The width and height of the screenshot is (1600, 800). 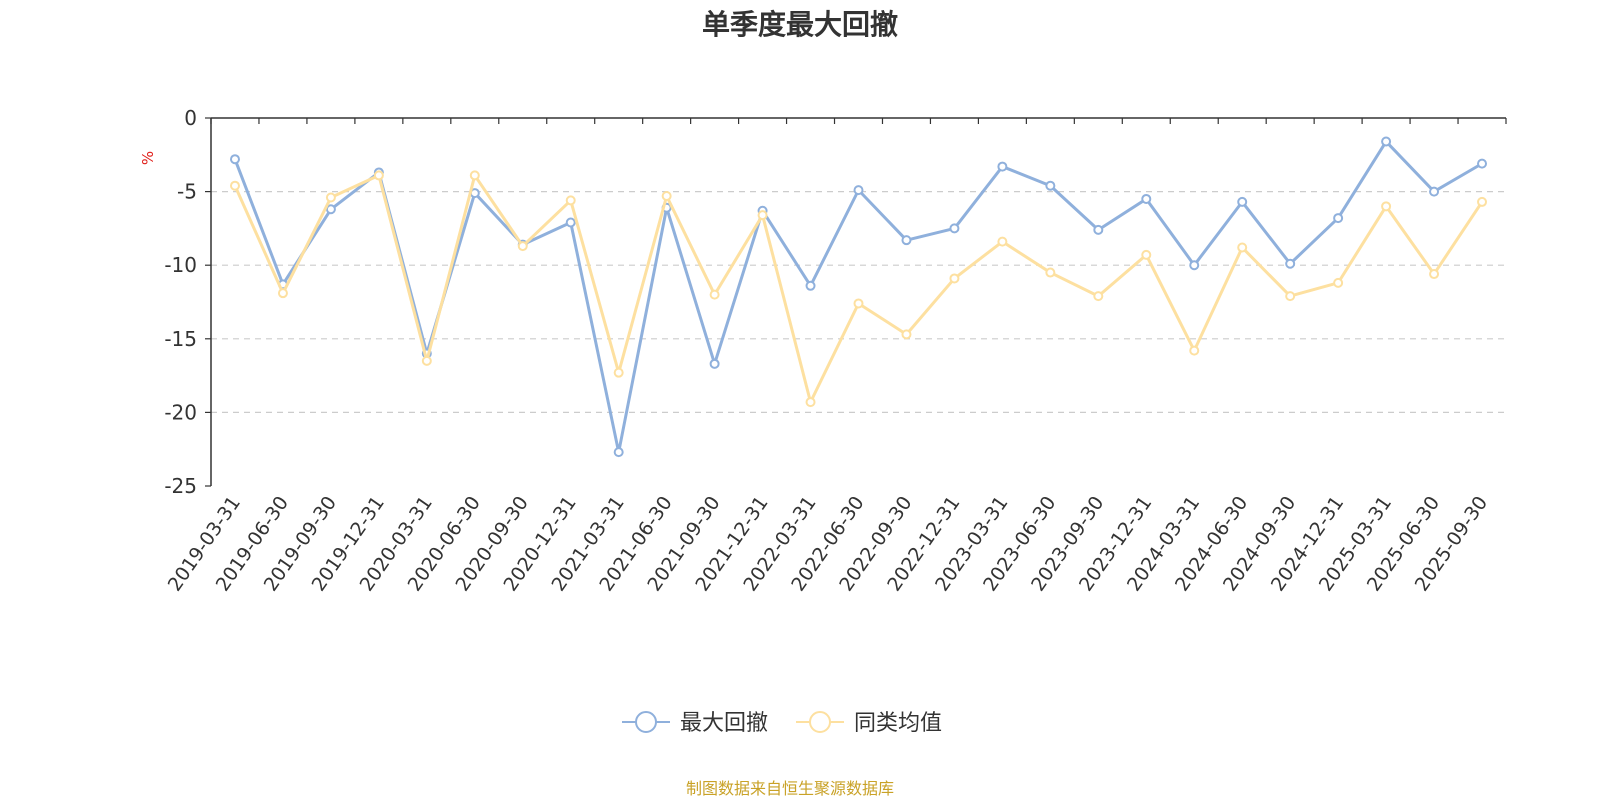 What do you see at coordinates (180, 339) in the screenshot?
I see `y-tick-label: -15` at bounding box center [180, 339].